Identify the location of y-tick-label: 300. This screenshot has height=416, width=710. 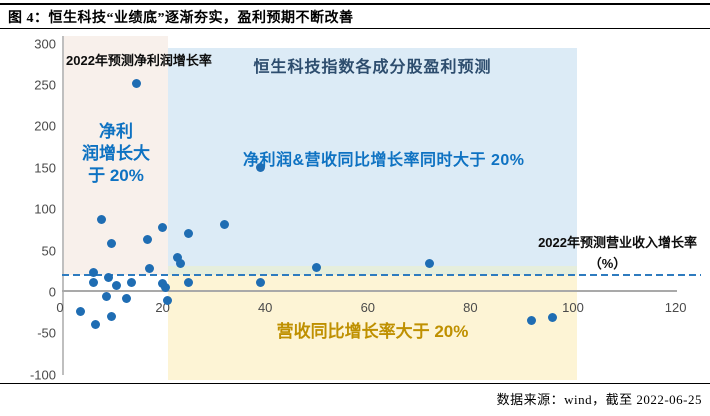
(45, 43).